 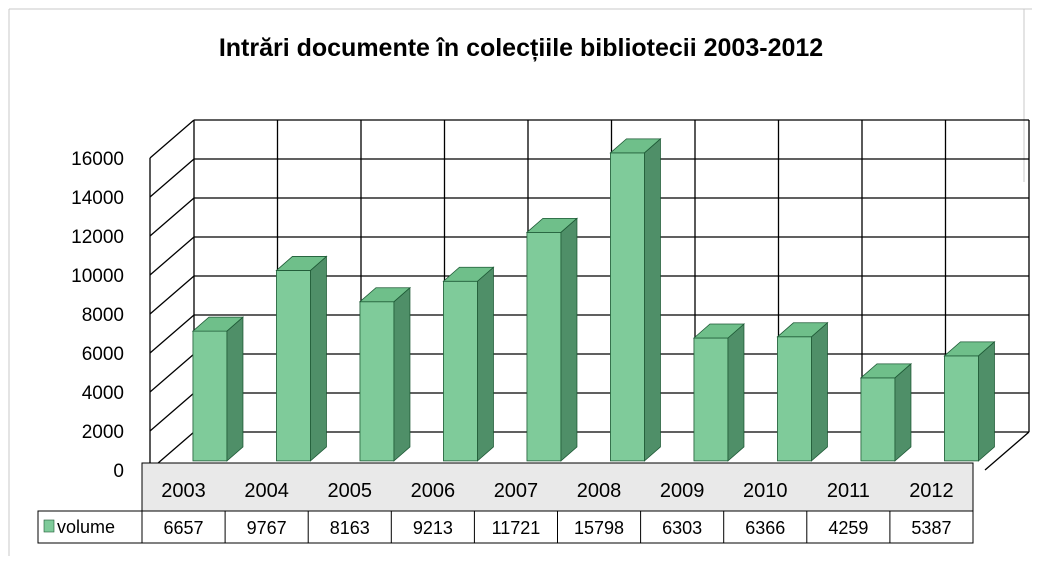 I want to click on data-label: 11721, so click(x=516, y=528).